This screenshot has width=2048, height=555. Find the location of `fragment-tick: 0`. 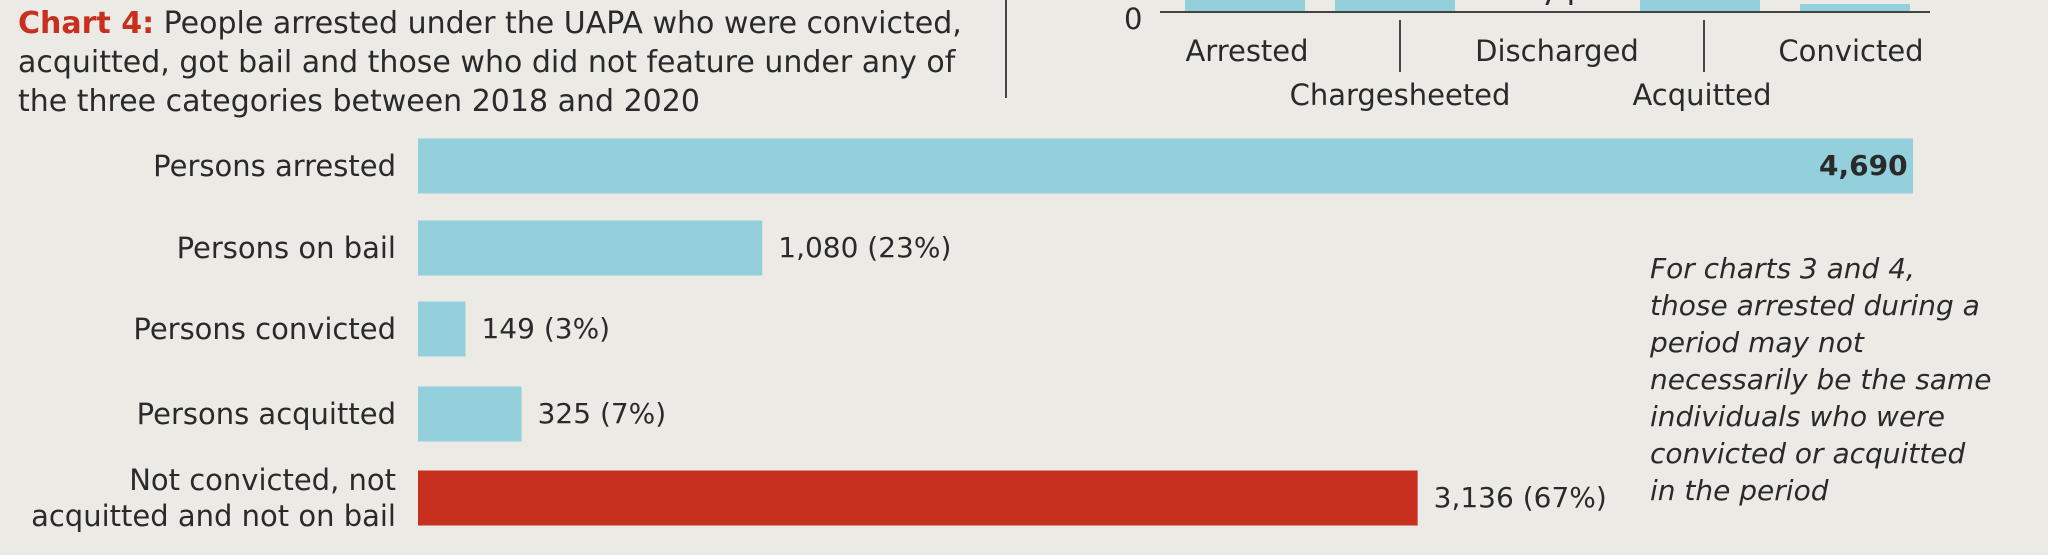

fragment-tick: 0 is located at coordinates (1133, 19).